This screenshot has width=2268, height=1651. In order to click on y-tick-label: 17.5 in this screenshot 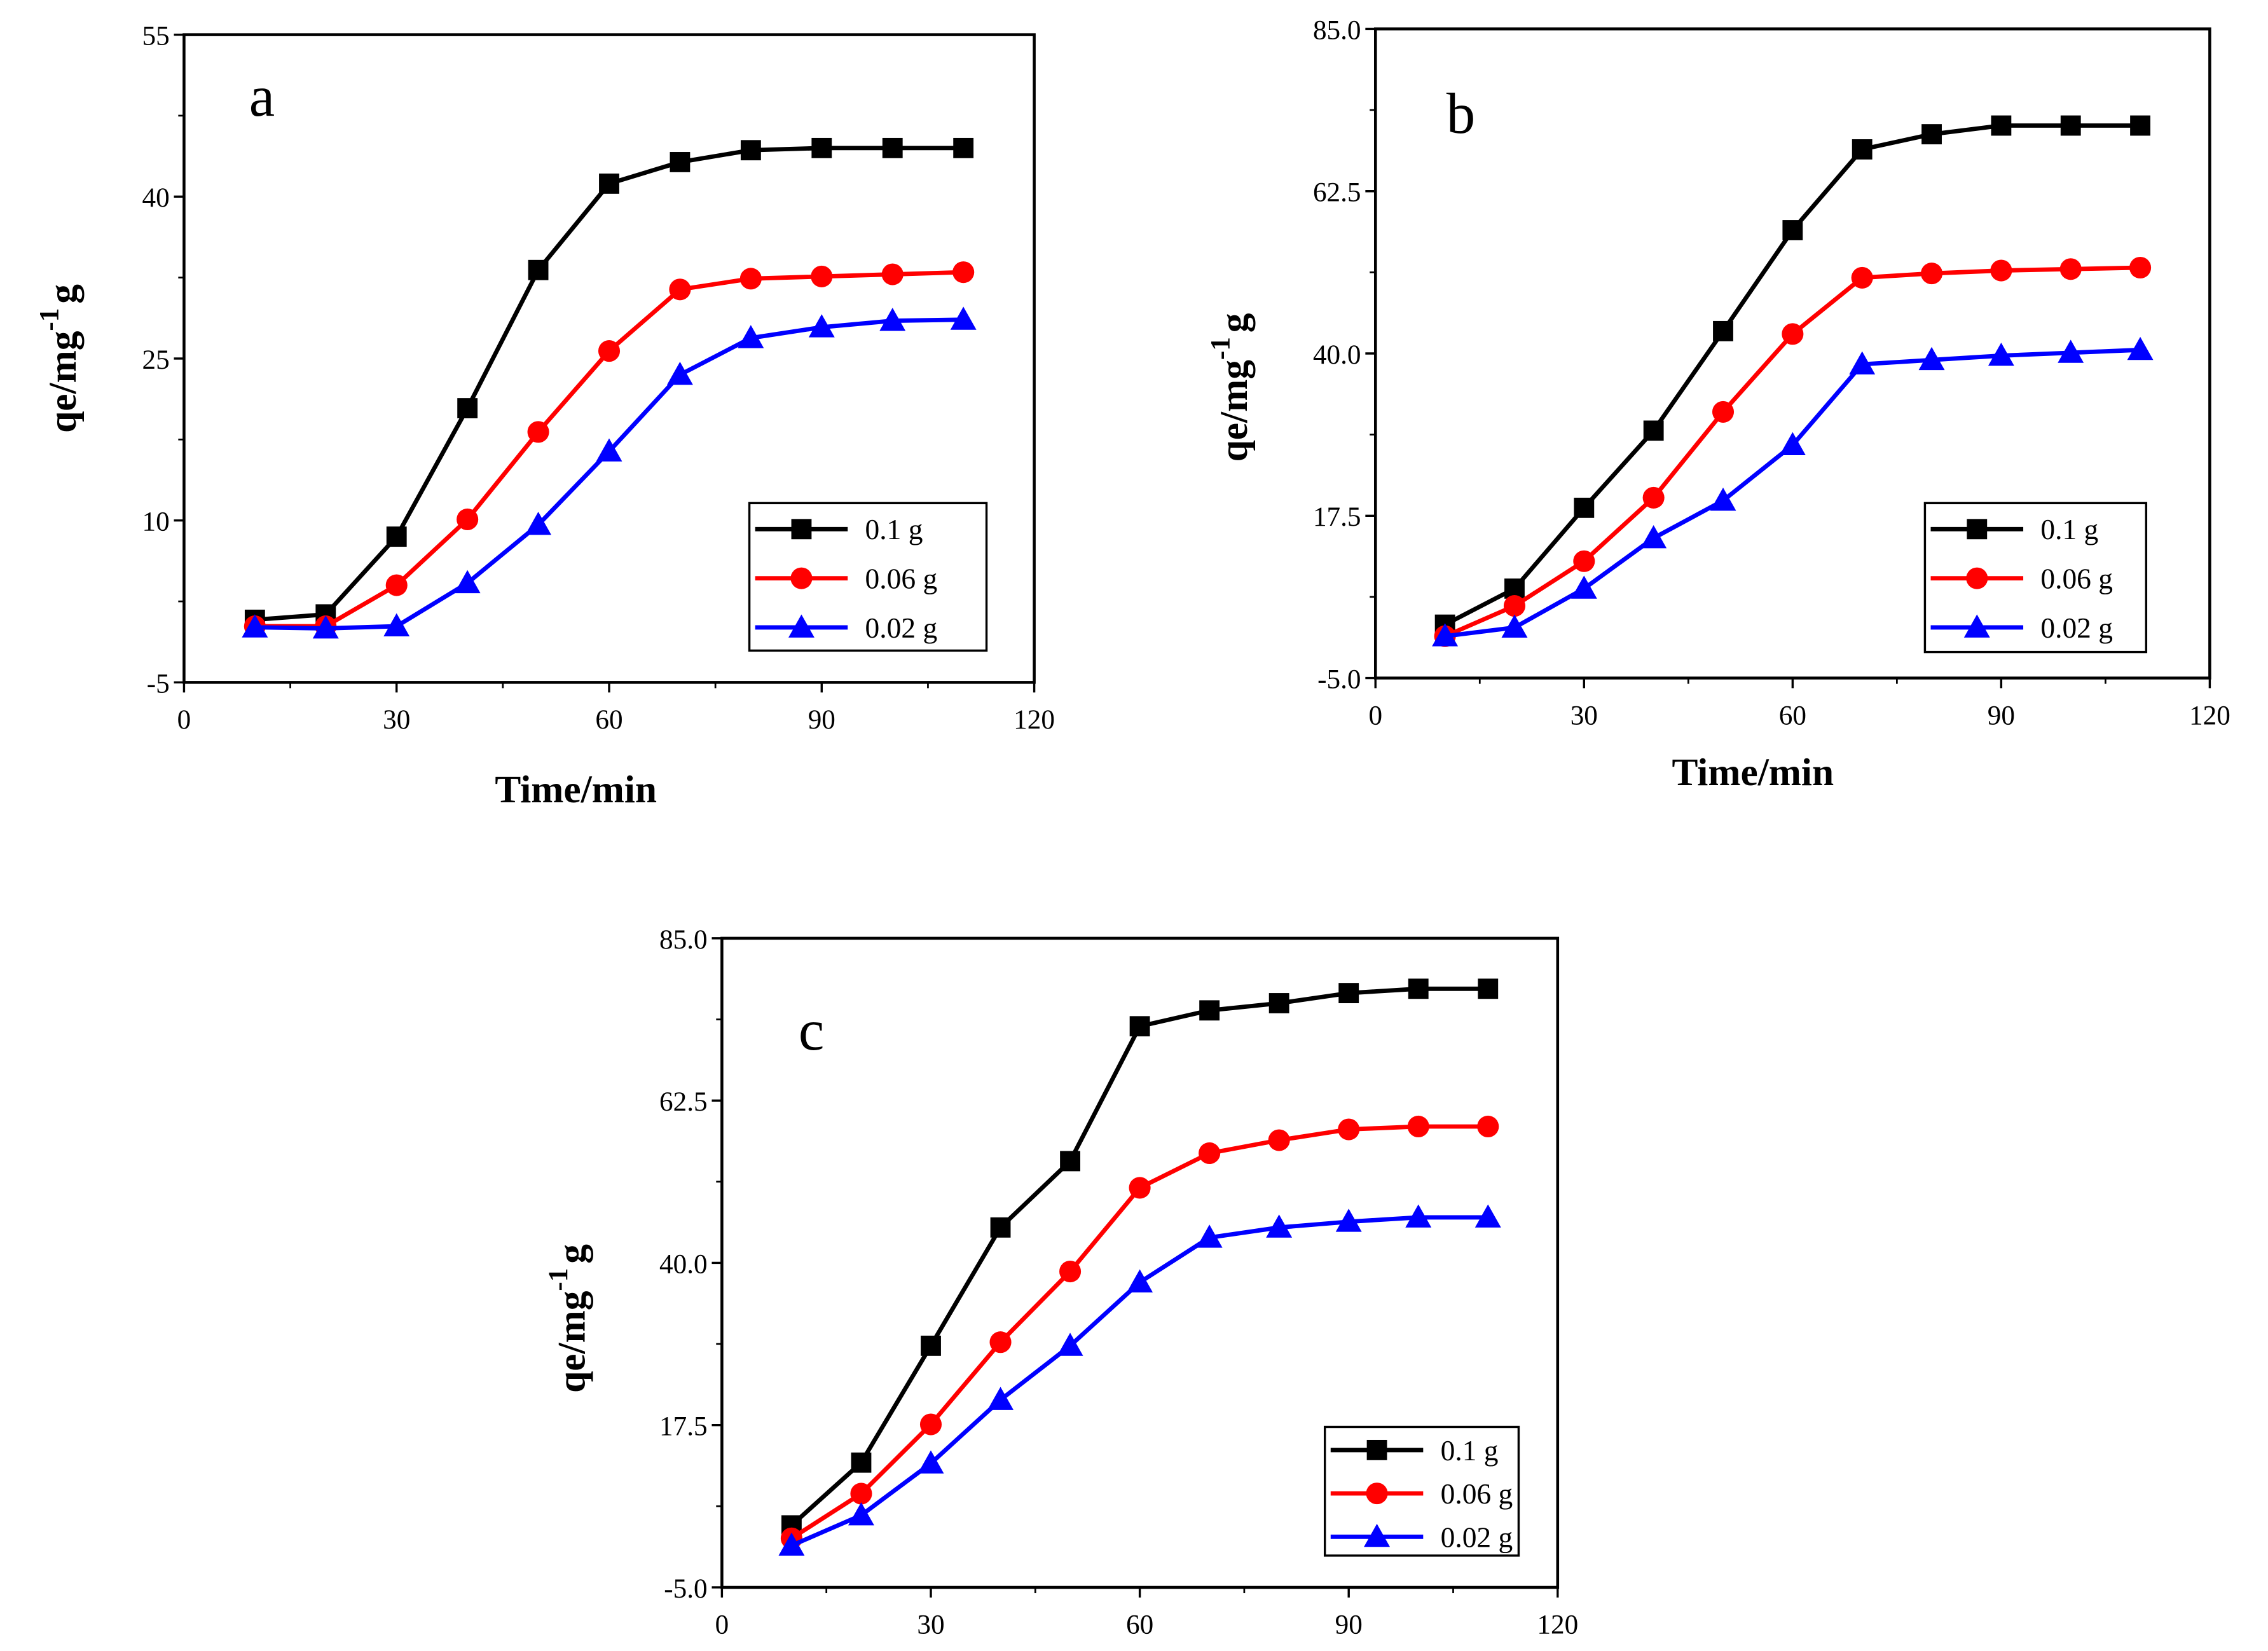, I will do `click(1337, 517)`.